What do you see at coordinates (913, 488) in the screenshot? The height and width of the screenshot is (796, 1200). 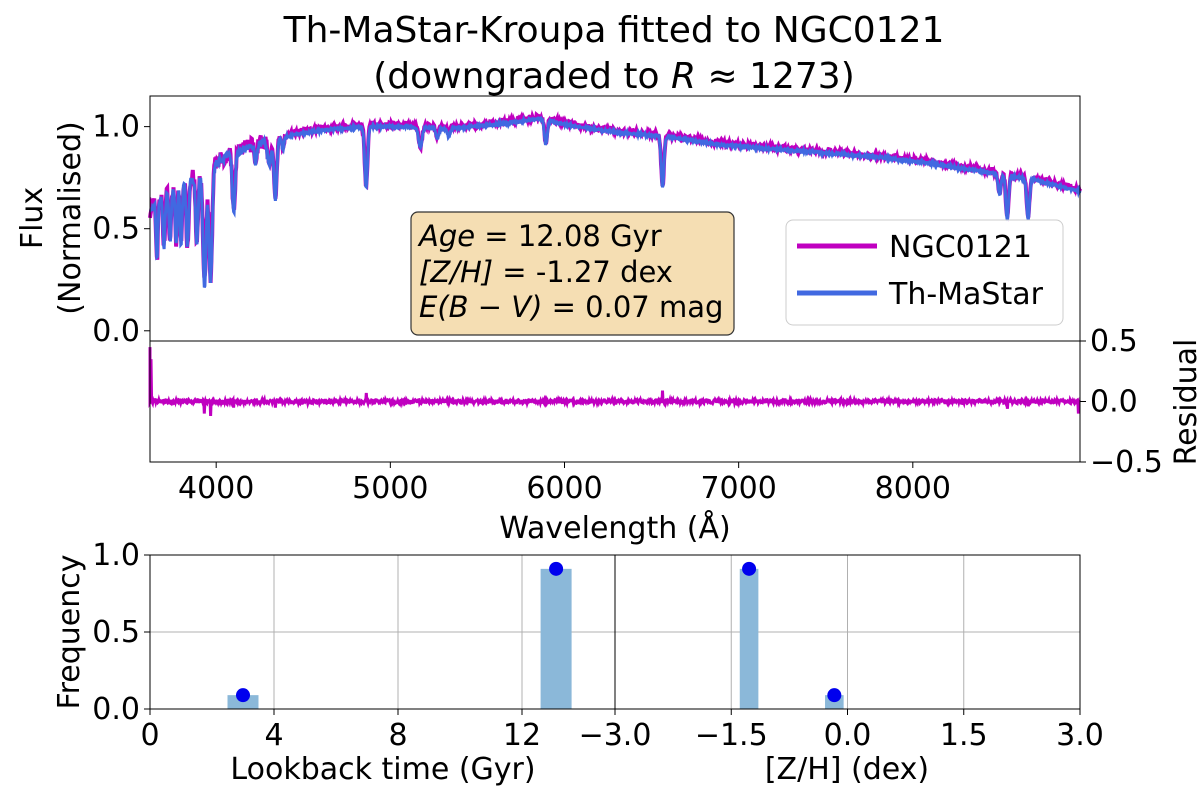 I see `wavelength-xtick-label: 8000` at bounding box center [913, 488].